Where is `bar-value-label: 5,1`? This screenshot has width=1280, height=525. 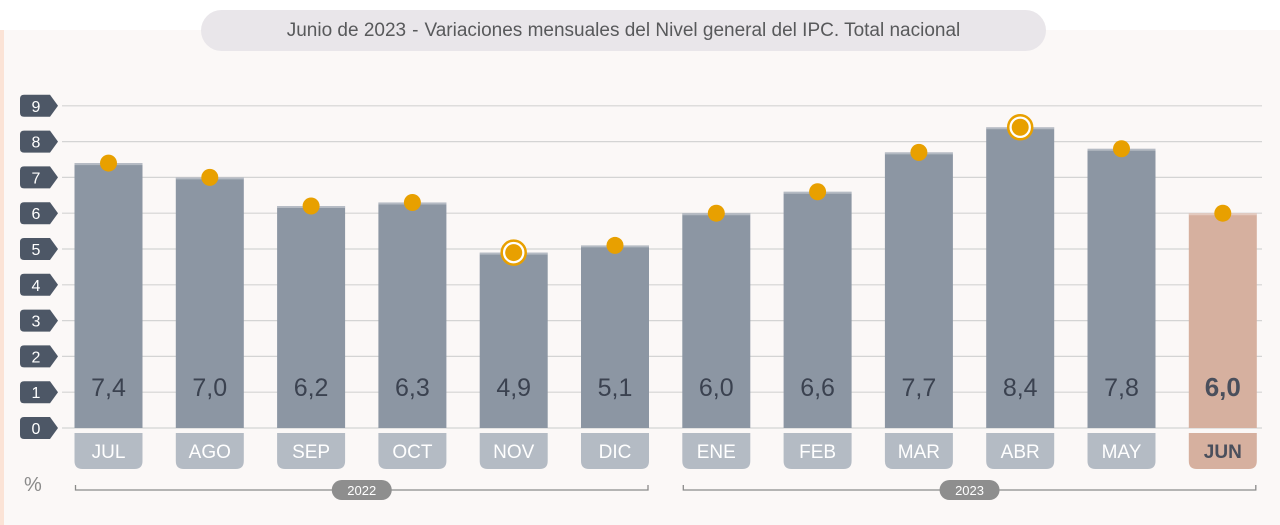 bar-value-label: 5,1 is located at coordinates (615, 388).